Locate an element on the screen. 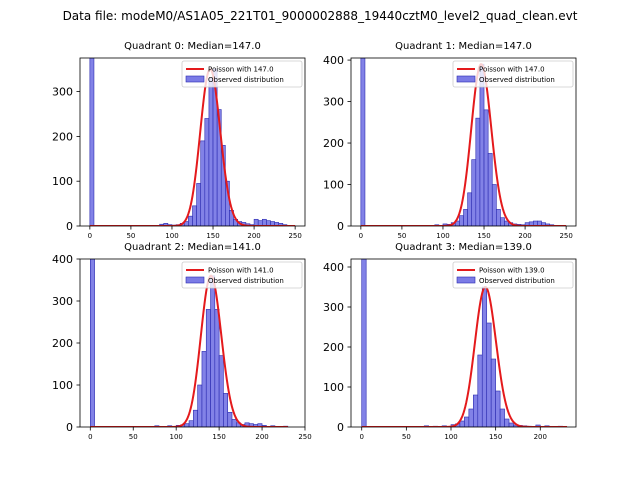  legend-poisson-label: Poisson with 139.0 is located at coordinates (512, 271).